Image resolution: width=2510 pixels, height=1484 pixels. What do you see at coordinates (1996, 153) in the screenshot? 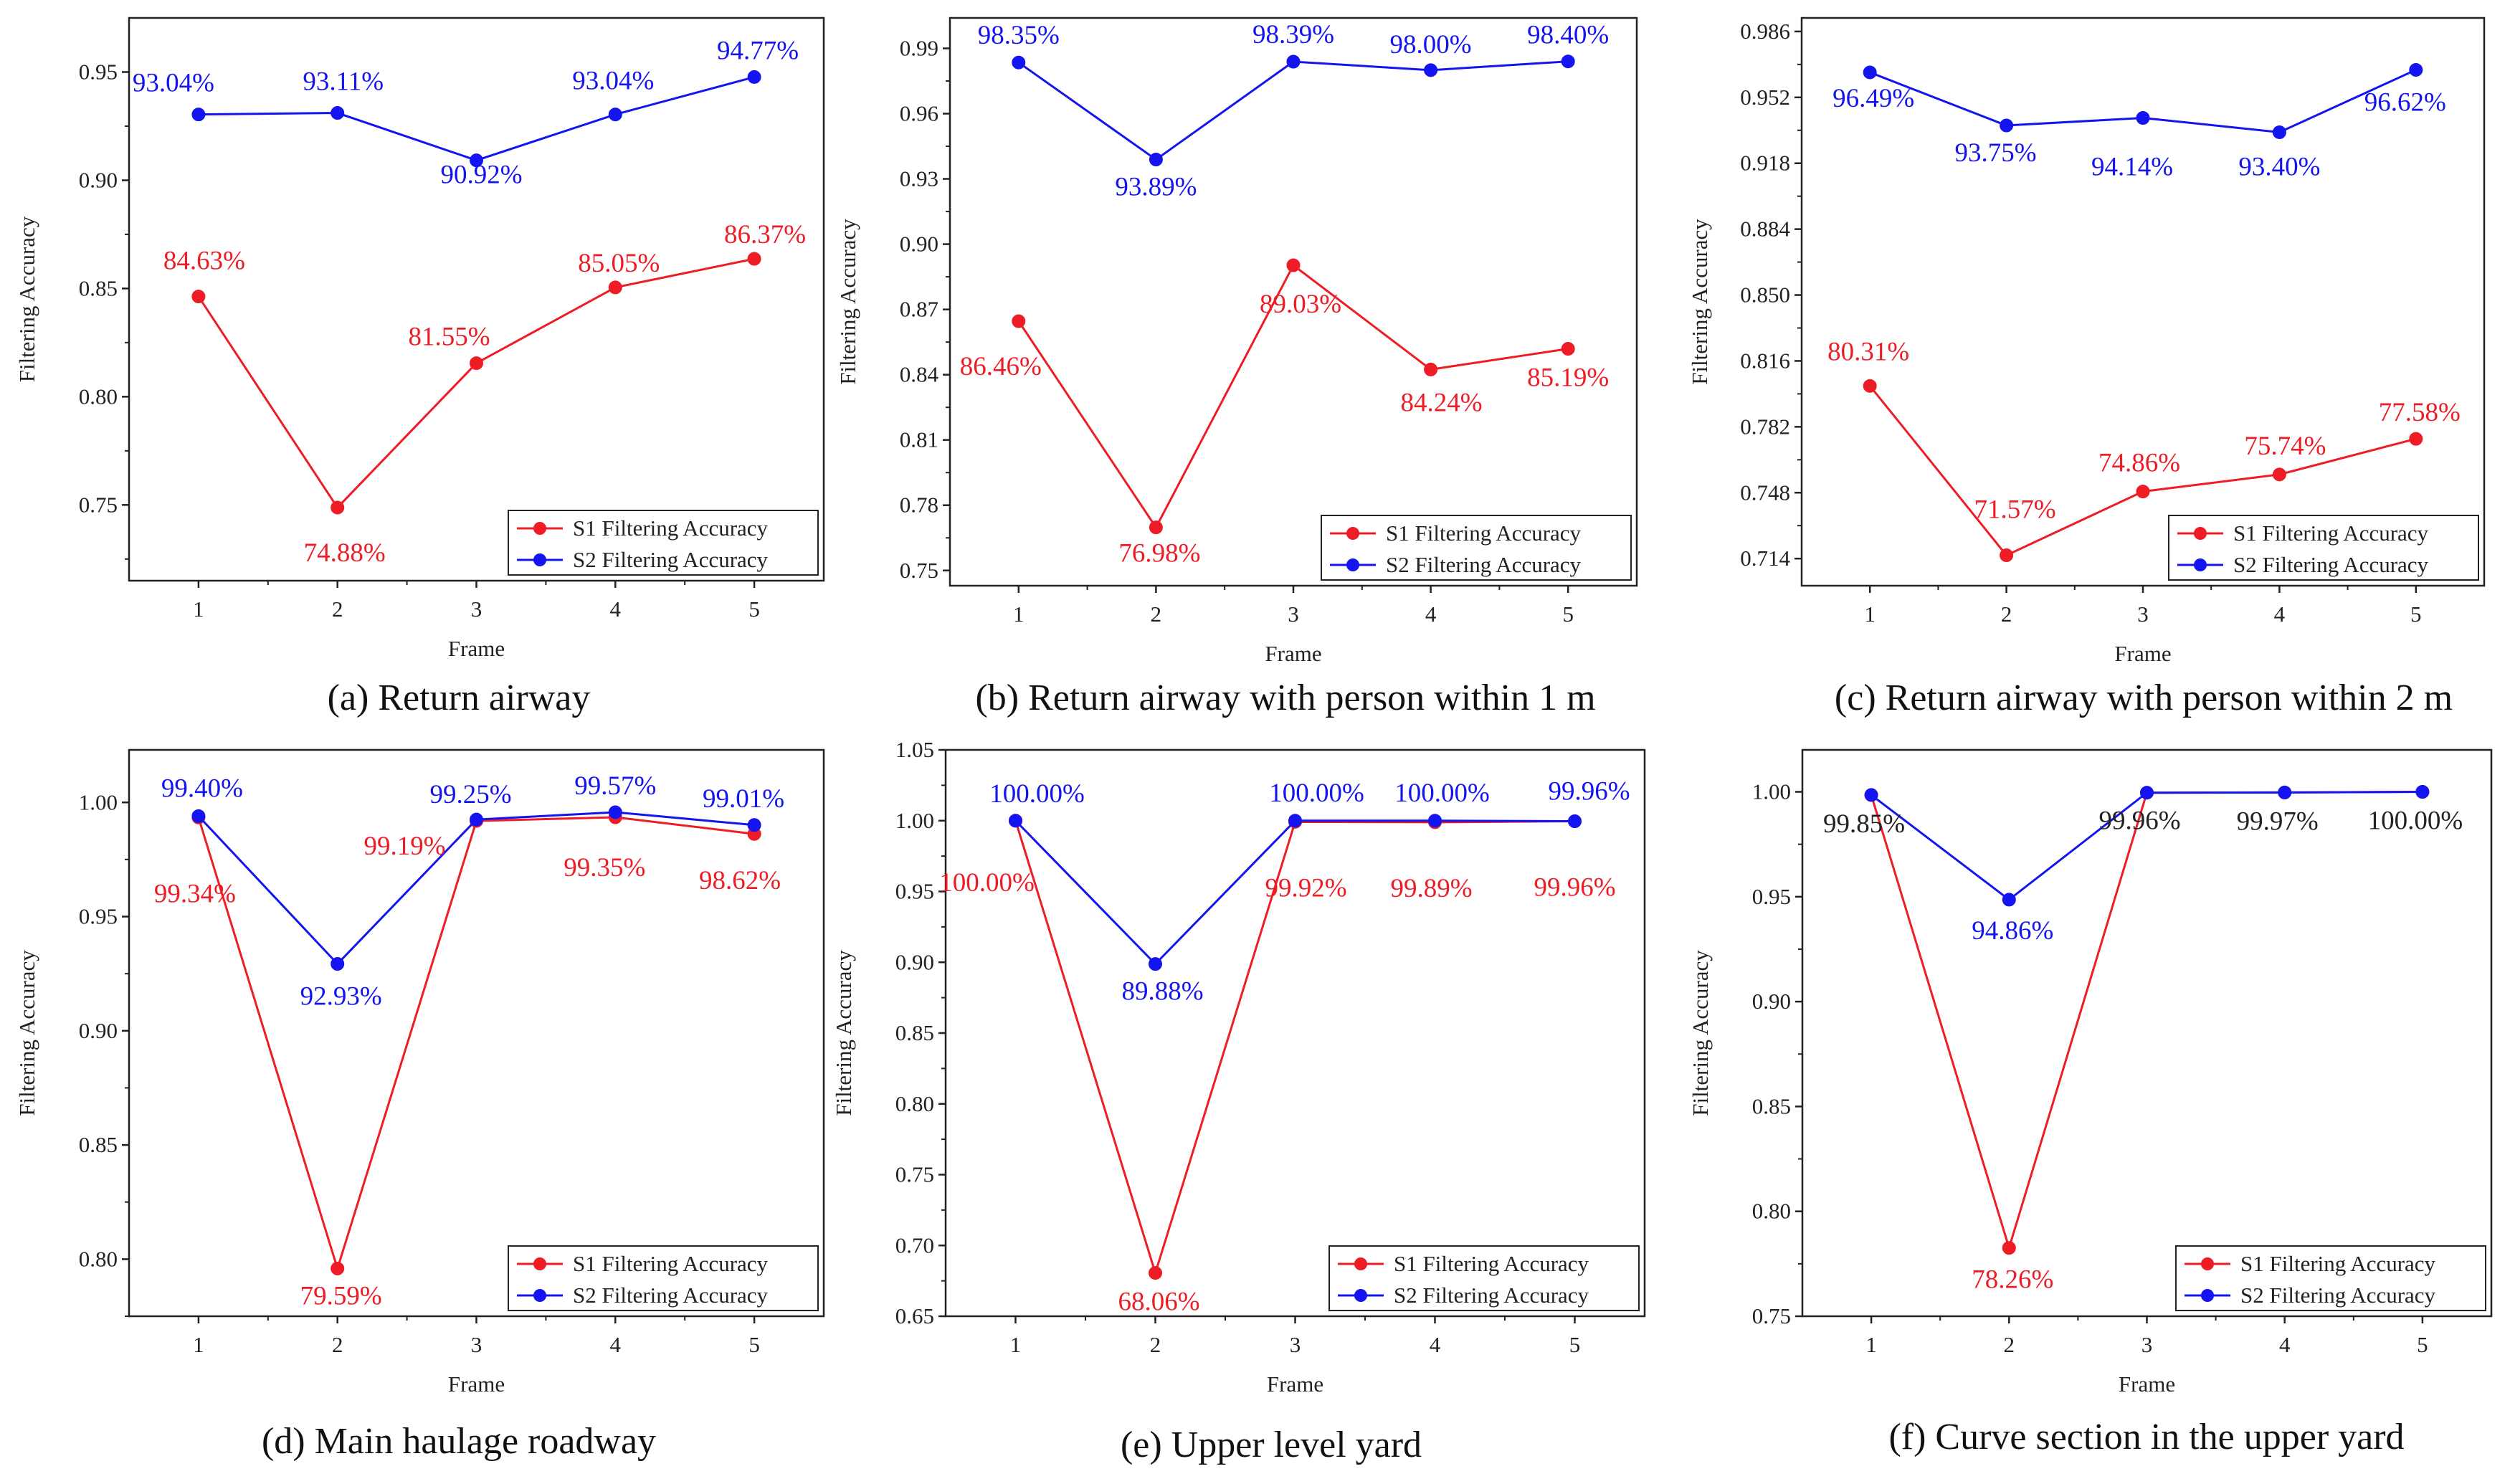
I see `data-label-s2: 93.75%` at bounding box center [1996, 153].